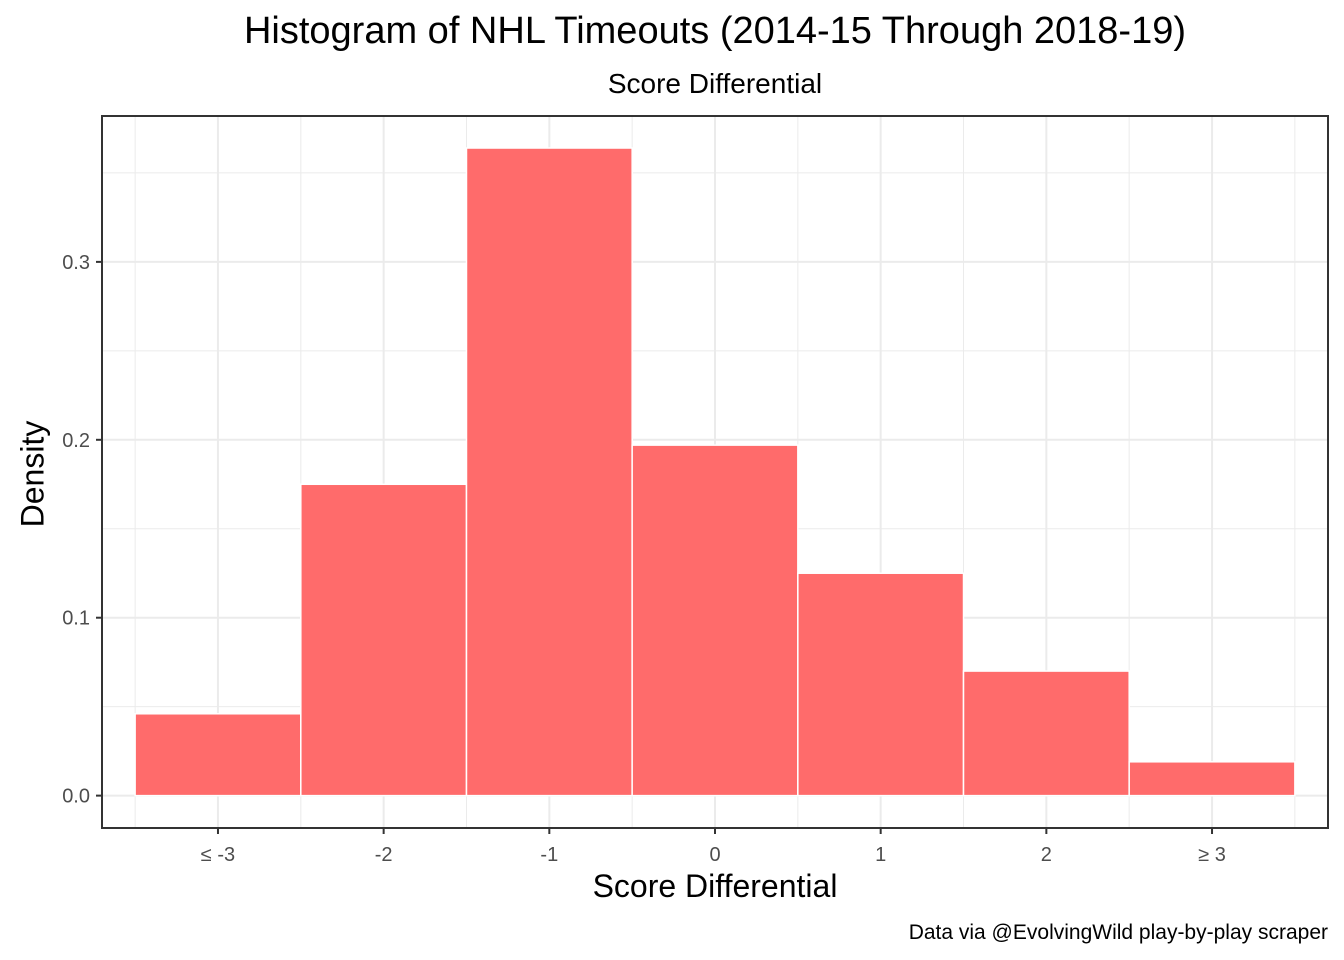  What do you see at coordinates (715, 83) in the screenshot?
I see `chart-subtitle: Score Differential` at bounding box center [715, 83].